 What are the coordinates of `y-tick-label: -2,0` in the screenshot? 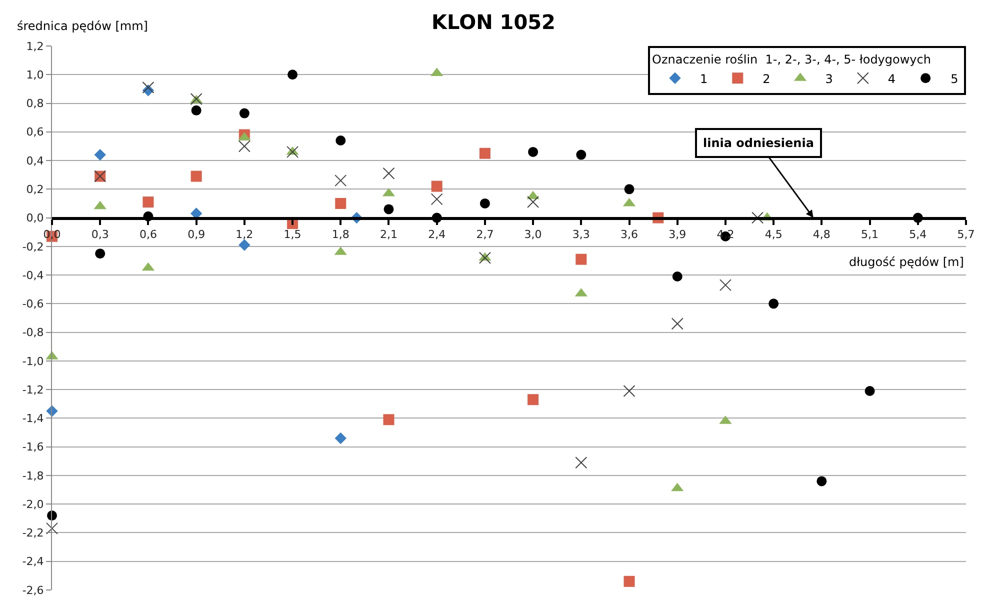 It's located at (33, 504).